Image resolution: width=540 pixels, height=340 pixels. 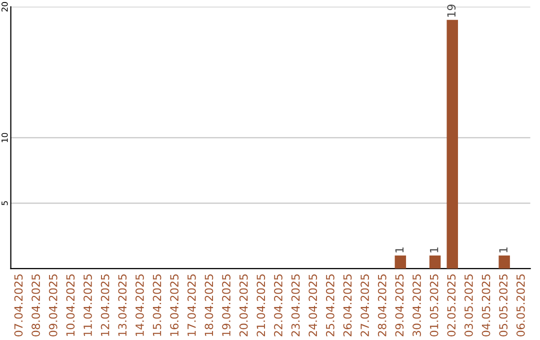 I want to click on x-tick-label: 27.04.2025, so click(x=364, y=305).